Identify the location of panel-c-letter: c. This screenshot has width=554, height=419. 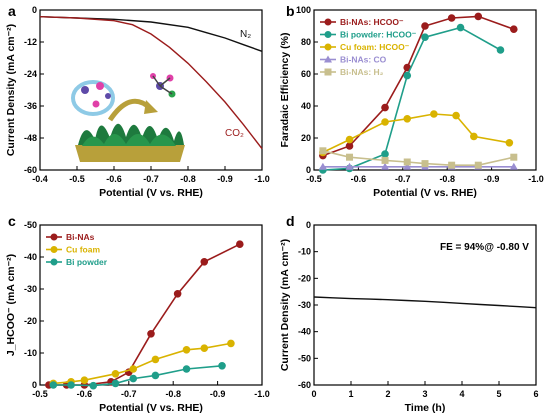
(12, 221).